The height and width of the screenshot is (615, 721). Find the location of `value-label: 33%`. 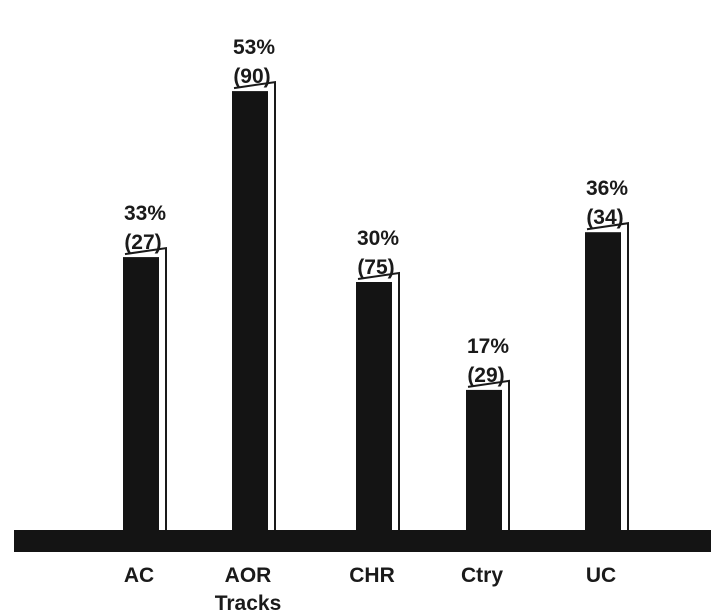

value-label: 33% is located at coordinates (145, 213).